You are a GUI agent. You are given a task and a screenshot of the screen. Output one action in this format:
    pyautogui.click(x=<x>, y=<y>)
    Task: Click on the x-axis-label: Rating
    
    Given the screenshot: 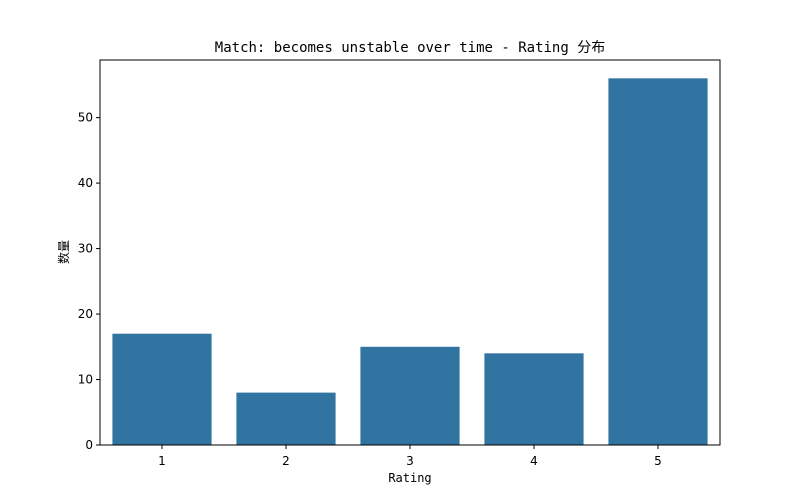 What is the action you would take?
    pyautogui.click(x=409, y=478)
    